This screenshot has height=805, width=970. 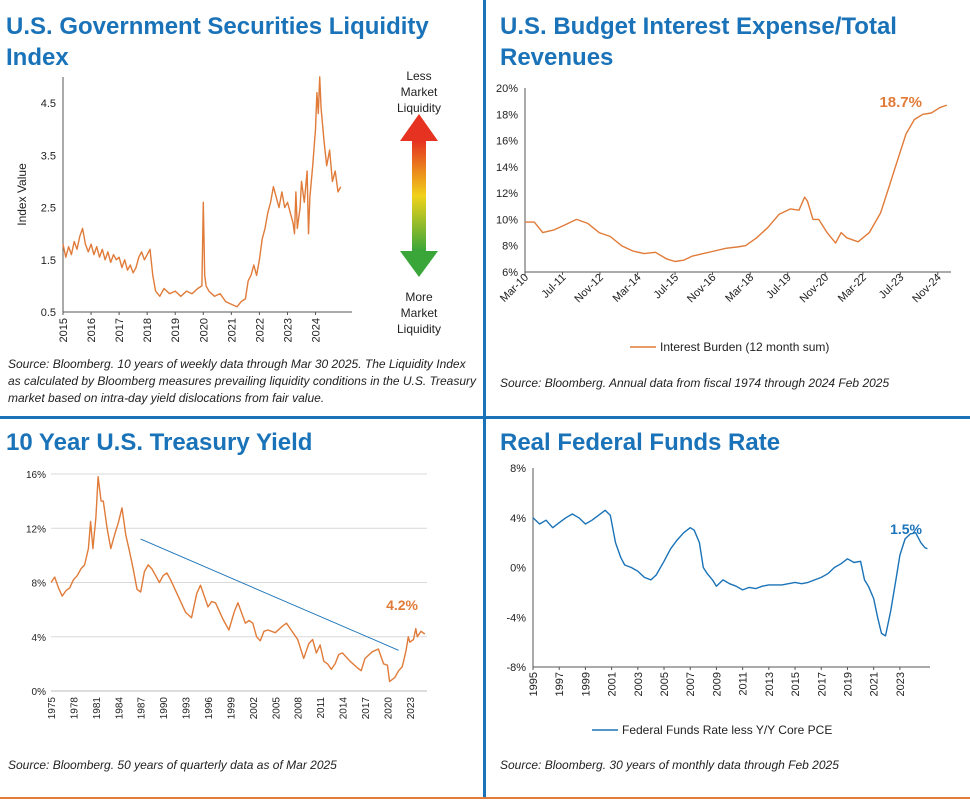 I want to click on y-tick-label: 1.5, so click(x=48, y=261).